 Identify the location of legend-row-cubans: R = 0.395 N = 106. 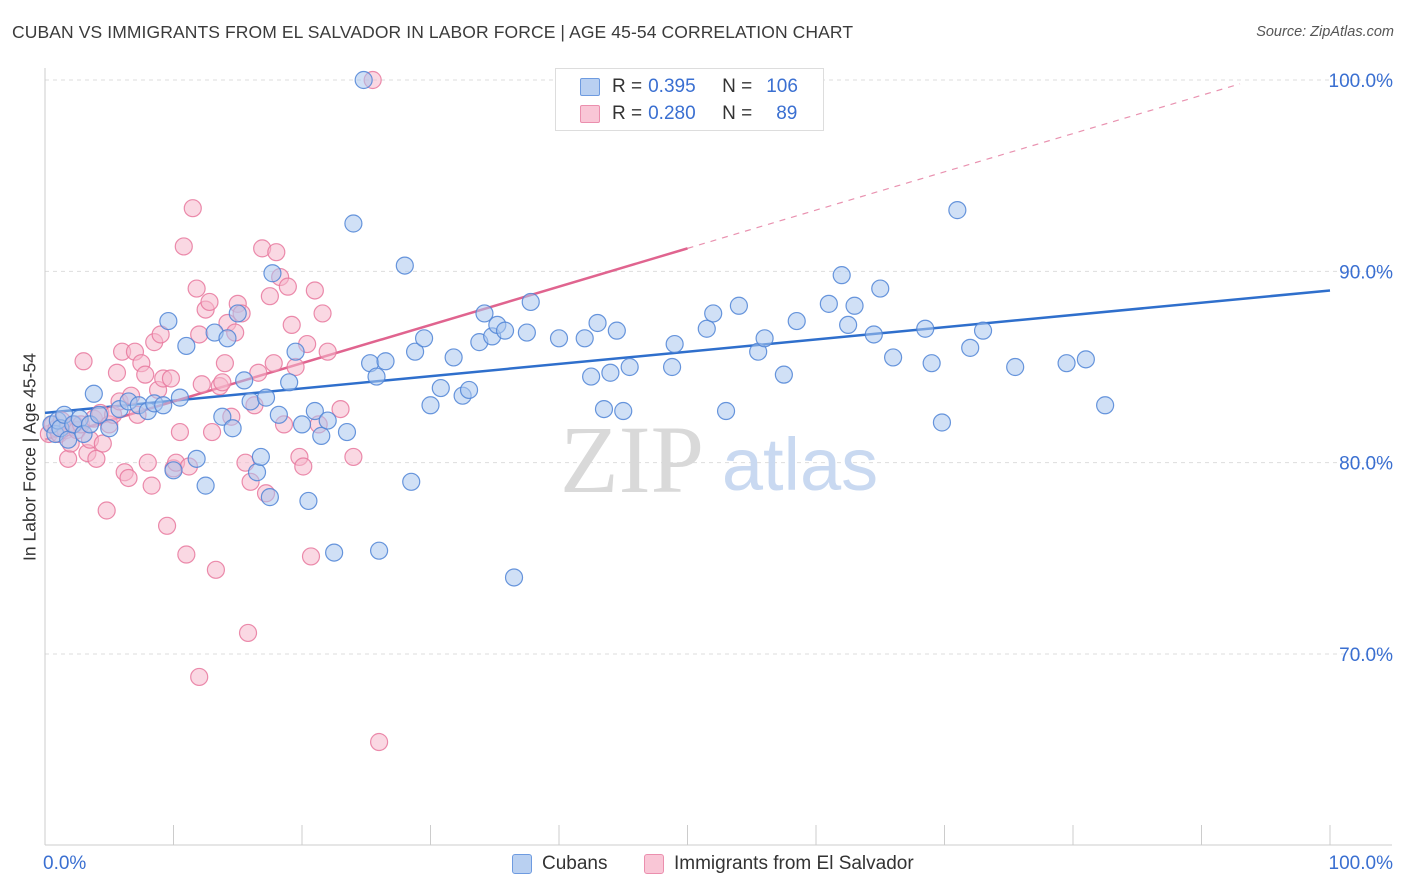
(689, 87).